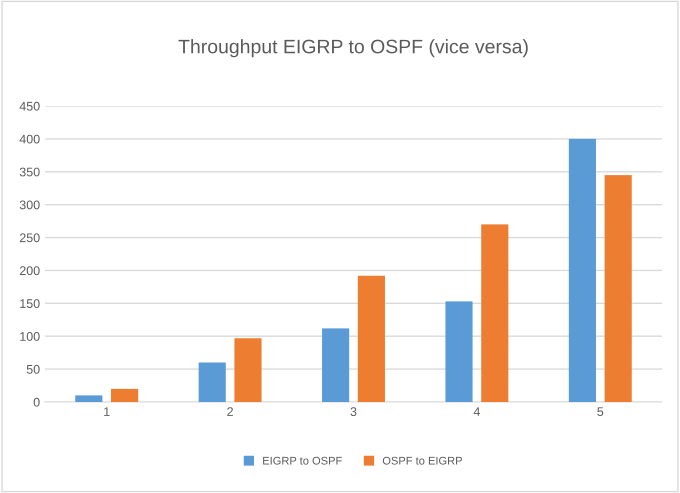 The width and height of the screenshot is (680, 493). I want to click on y-tick-label: 100, so click(30, 336).